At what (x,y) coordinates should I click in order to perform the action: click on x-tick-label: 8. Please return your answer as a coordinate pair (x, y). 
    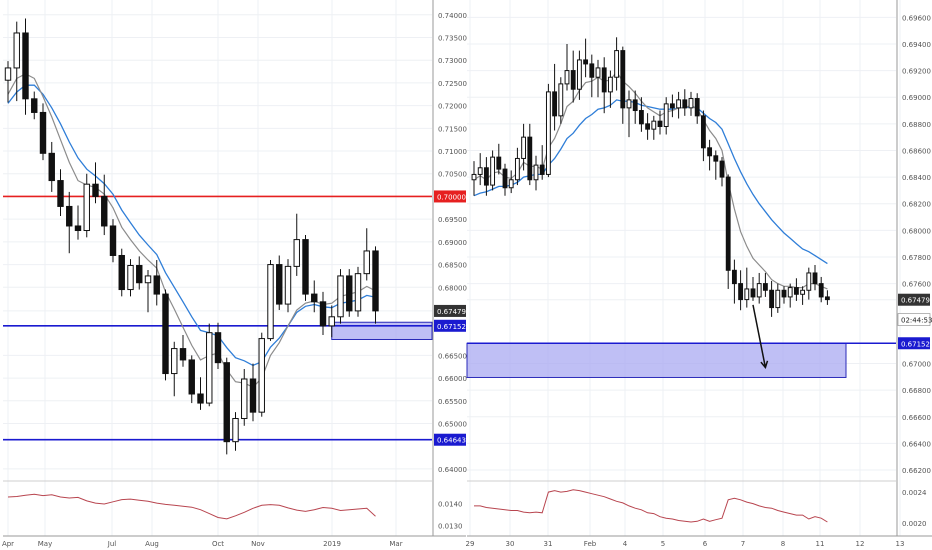
    Looking at the image, I should click on (783, 544).